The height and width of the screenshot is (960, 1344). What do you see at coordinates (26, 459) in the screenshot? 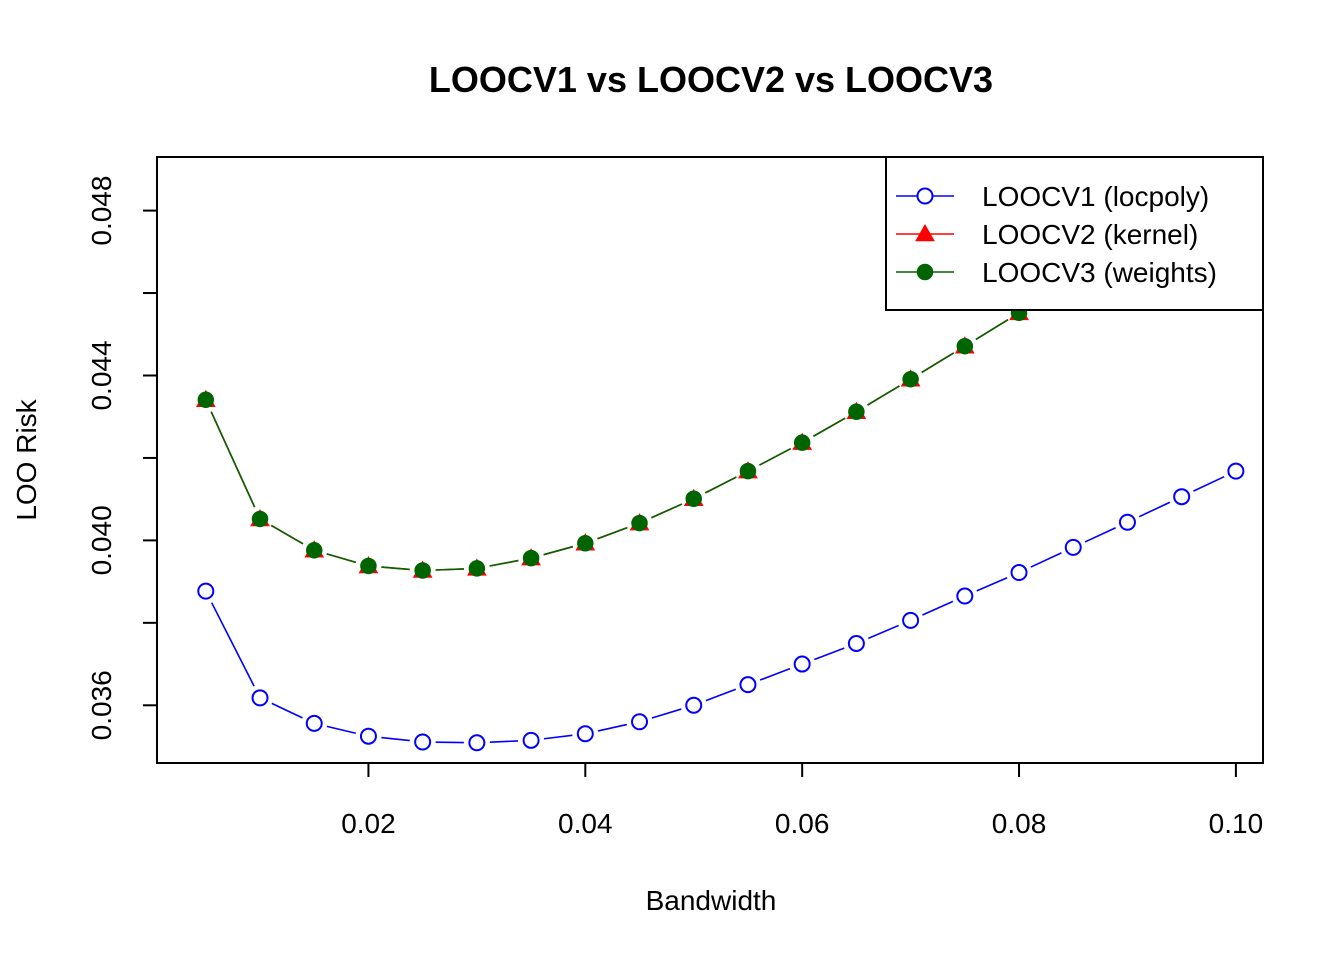
I see `y-axis-label: LOO Risk` at bounding box center [26, 459].